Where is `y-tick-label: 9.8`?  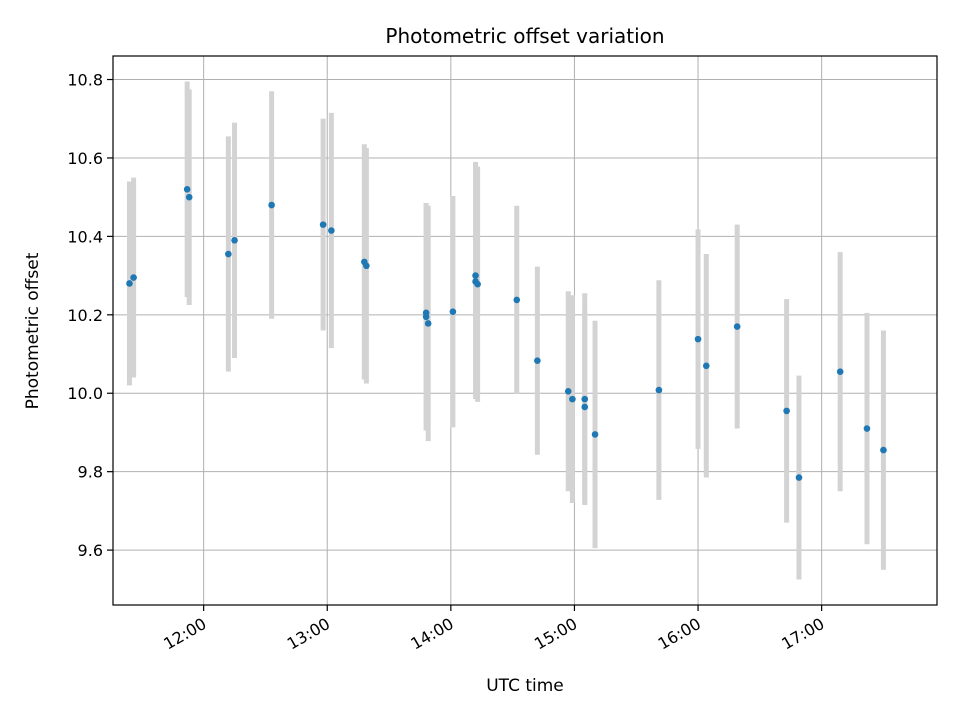
y-tick-label: 9.8 is located at coordinates (90, 472).